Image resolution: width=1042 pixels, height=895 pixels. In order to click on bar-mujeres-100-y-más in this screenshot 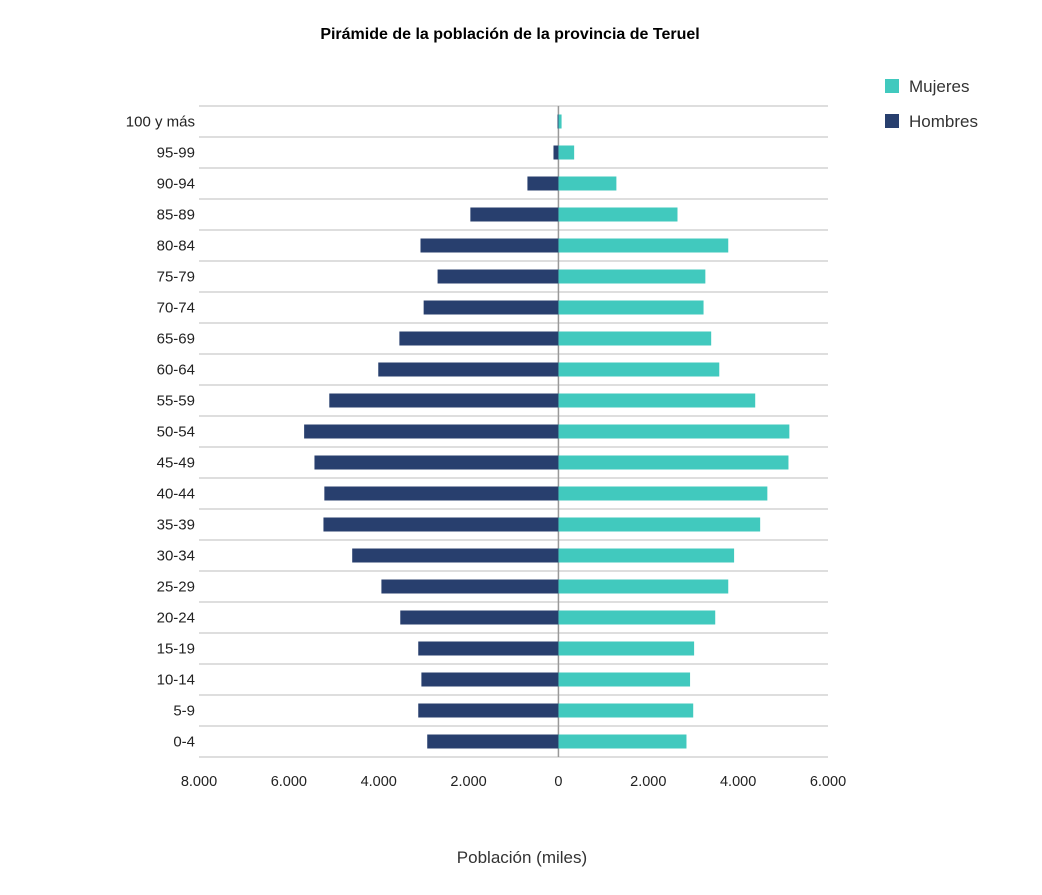, I will do `click(560, 121)`.